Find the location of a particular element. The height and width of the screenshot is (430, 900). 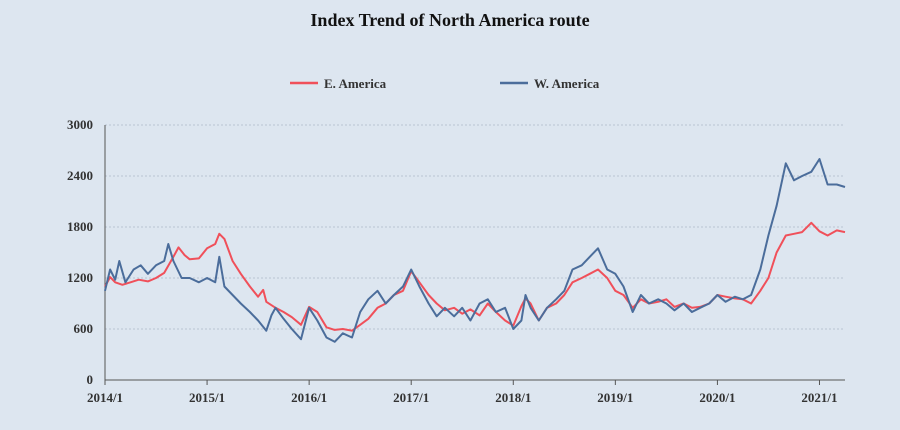

x-tick-label: 2018/1 is located at coordinates (513, 397).